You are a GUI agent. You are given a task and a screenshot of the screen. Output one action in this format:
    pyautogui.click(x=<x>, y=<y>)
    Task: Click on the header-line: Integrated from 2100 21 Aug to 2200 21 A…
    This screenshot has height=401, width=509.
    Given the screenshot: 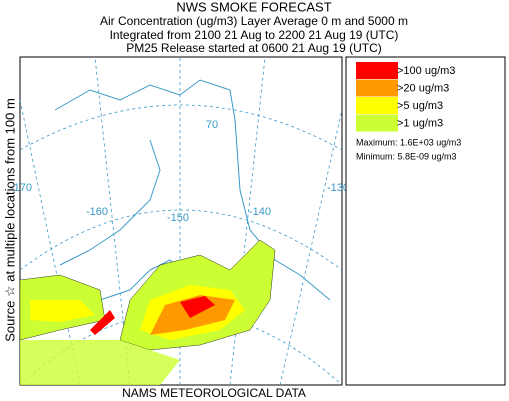 What is the action you would take?
    pyautogui.click(x=254, y=35)
    